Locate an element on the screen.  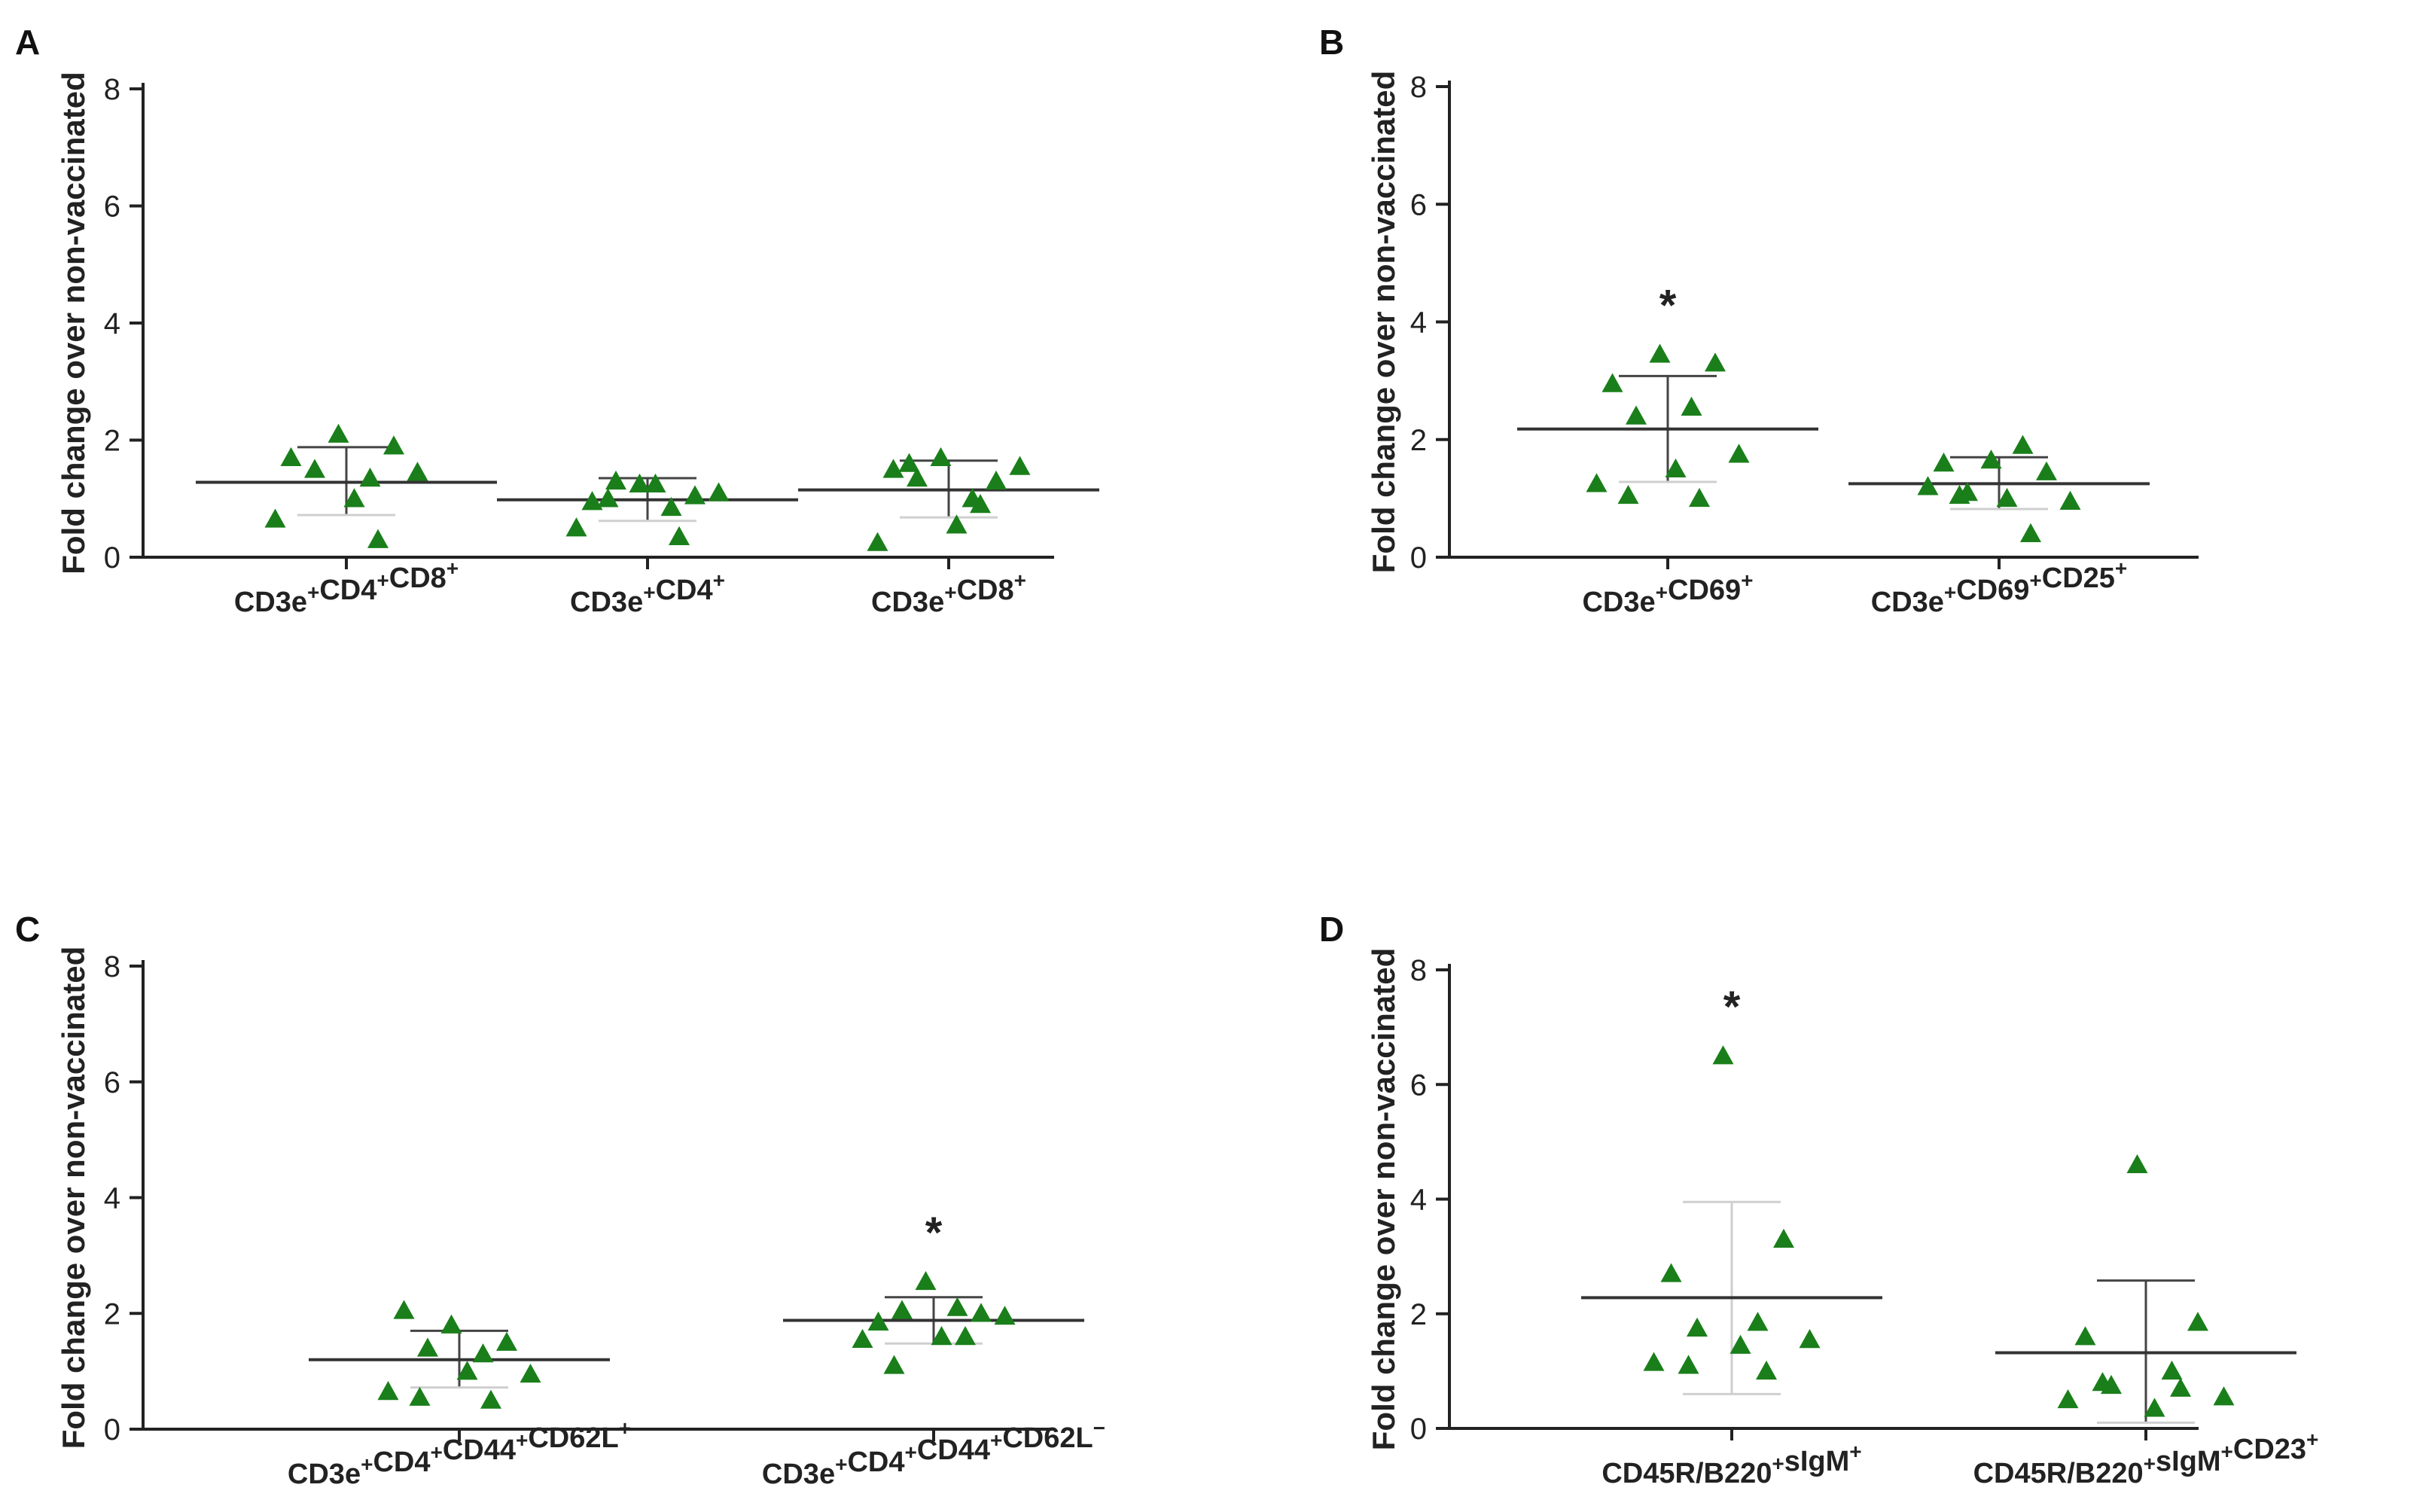
panel-letter: D is located at coordinates (1331, 930).